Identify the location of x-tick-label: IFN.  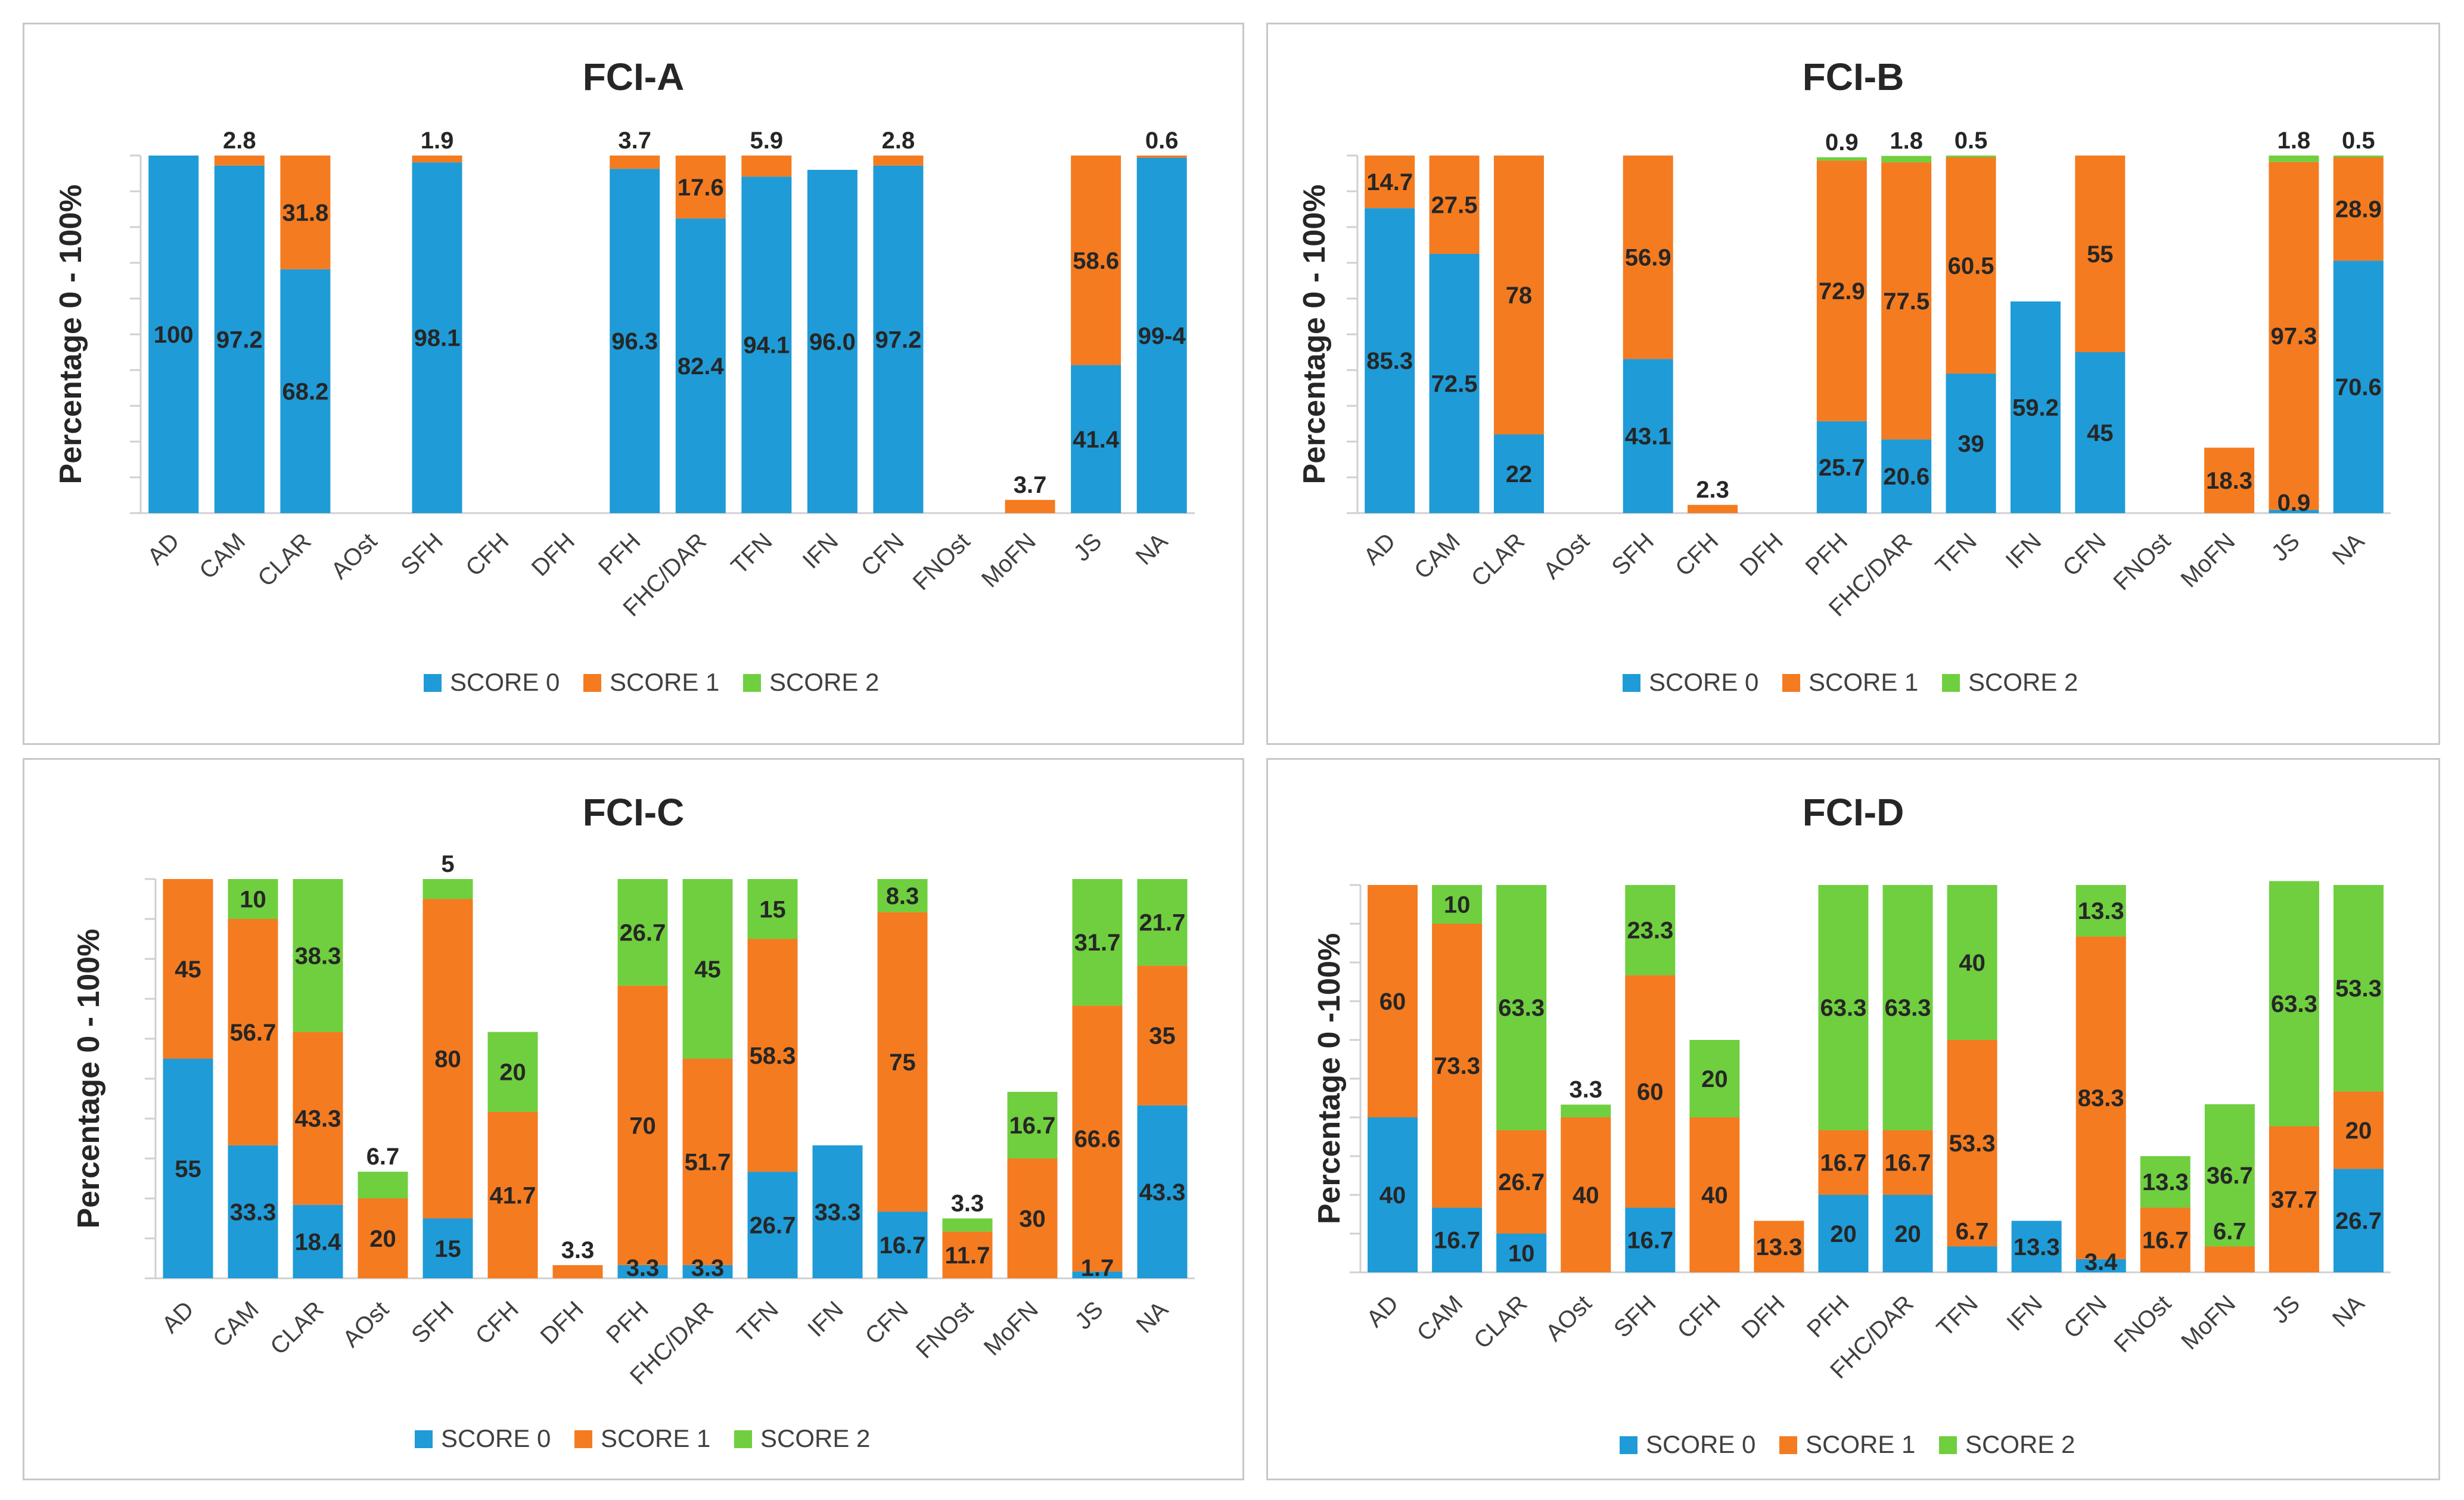
(821, 551).